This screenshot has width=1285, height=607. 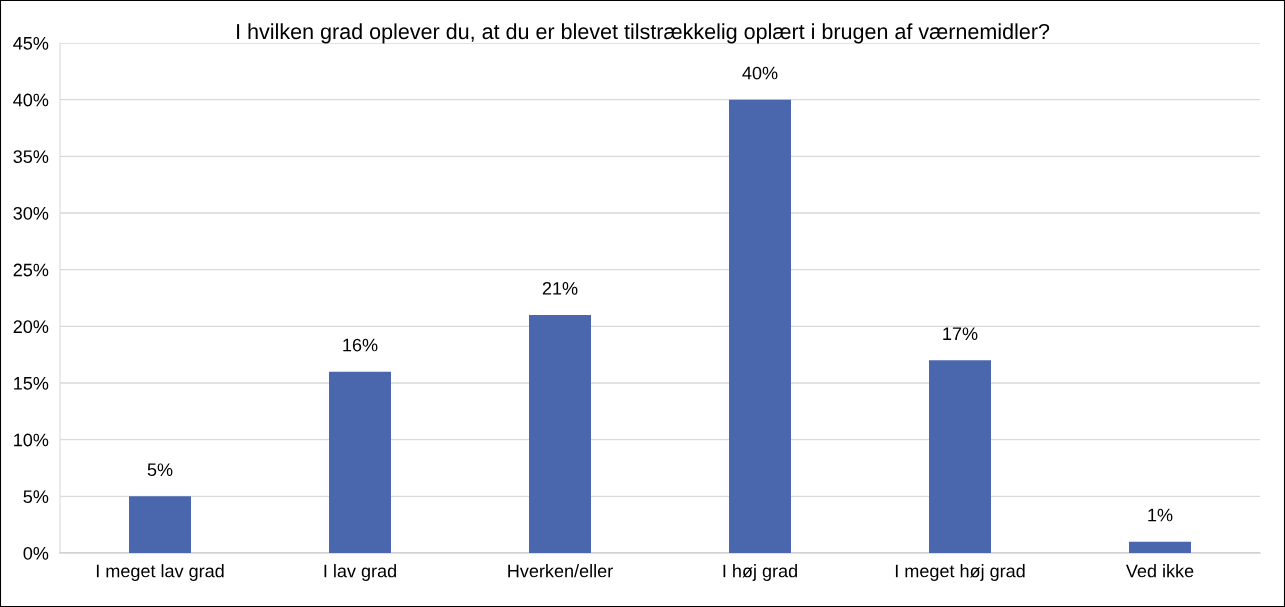 What do you see at coordinates (31, 270) in the screenshot?
I see `y-tick-label: 25%` at bounding box center [31, 270].